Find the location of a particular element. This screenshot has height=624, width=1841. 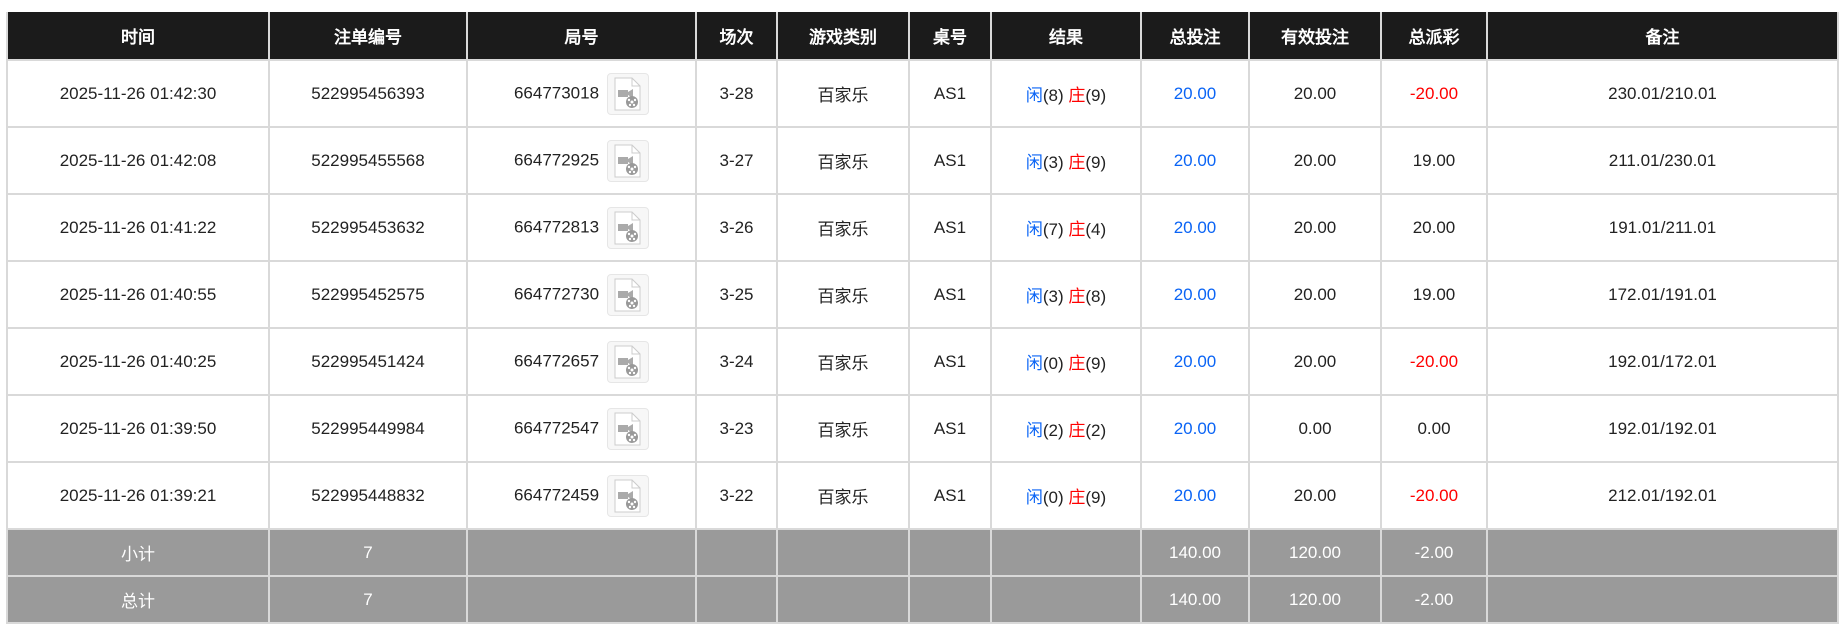

time-cell: 2025-11-26 01:41:22 is located at coordinates (138, 227).